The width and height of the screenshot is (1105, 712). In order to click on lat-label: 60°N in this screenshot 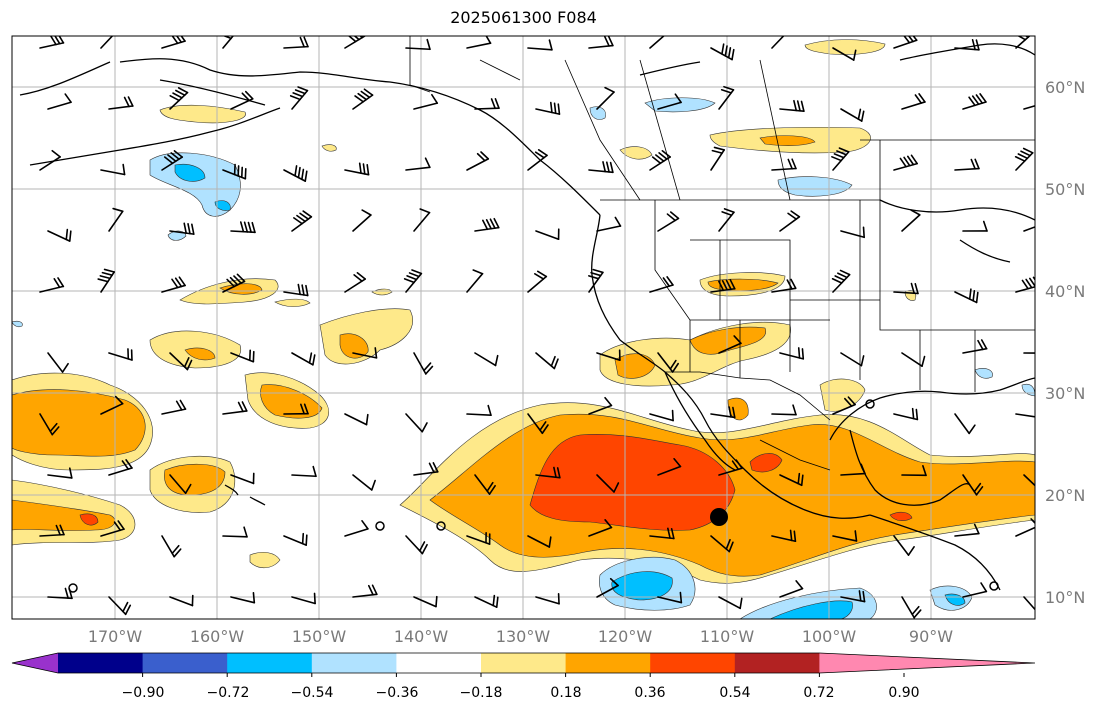, I will do `click(1065, 87)`.